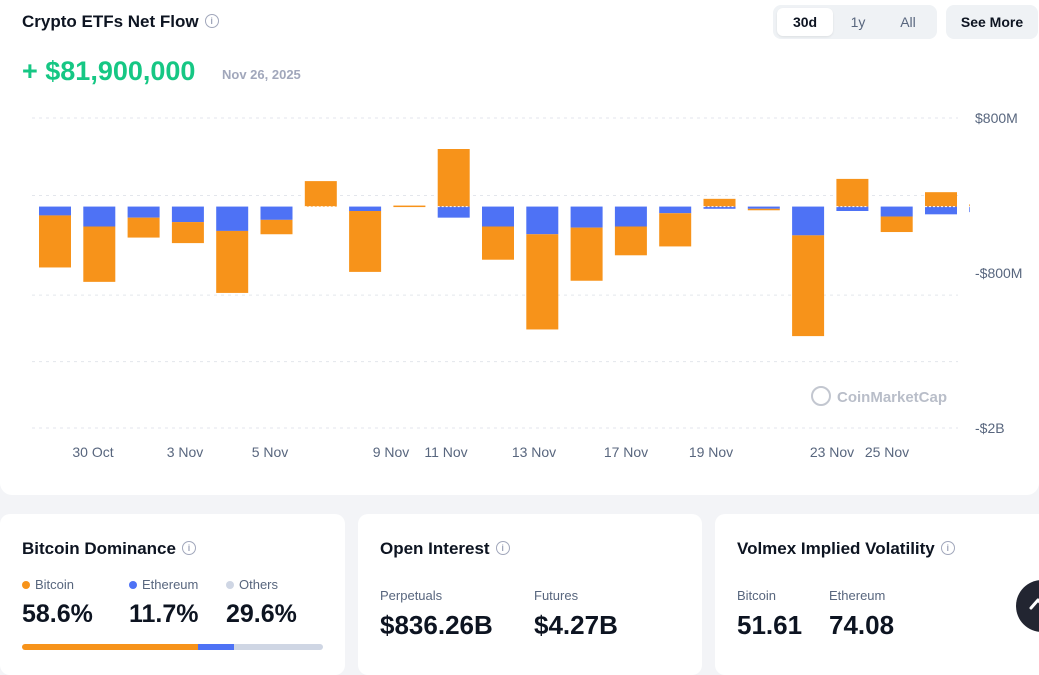 This screenshot has width=1039, height=675. Describe the element at coordinates (26, 584) in the screenshot. I see `bitcoin-dot-icon` at that location.